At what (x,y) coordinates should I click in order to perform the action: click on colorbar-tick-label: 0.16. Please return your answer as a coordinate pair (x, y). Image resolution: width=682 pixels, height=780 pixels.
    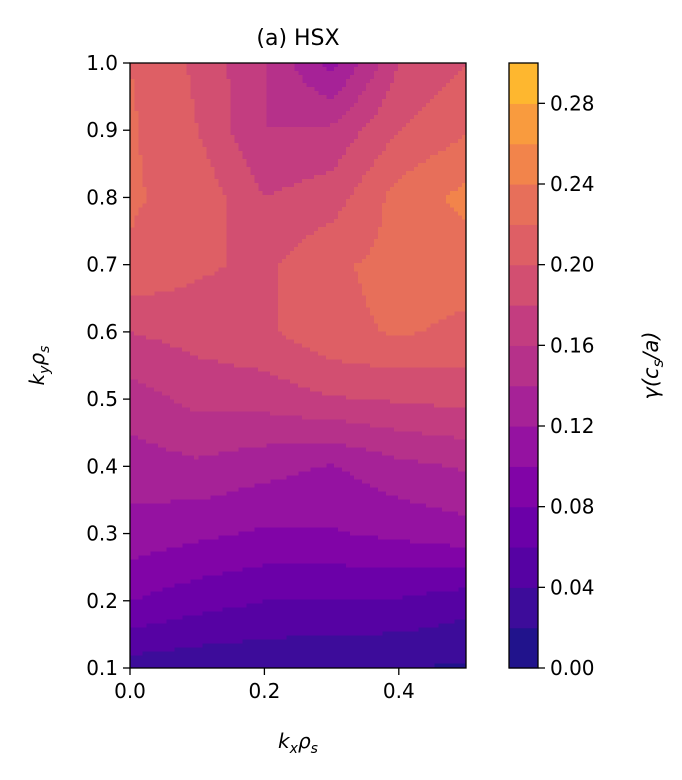
    Looking at the image, I should click on (572, 345).